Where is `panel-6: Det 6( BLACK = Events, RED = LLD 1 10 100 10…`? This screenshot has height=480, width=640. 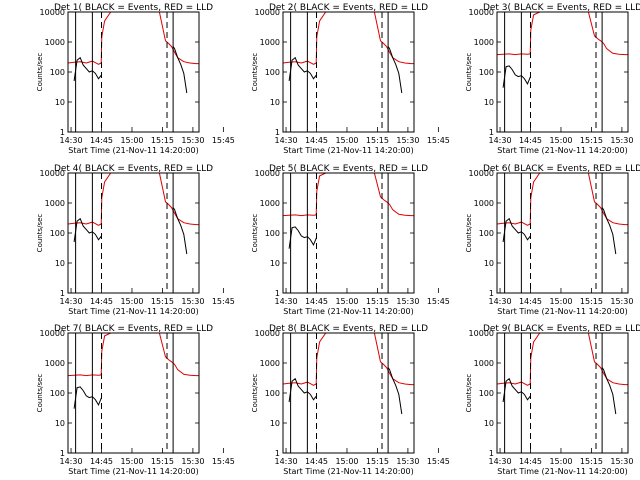 panel-6: Det 6( BLACK = Events, RED = LLD 1 10 100 10… is located at coordinates (552, 240).